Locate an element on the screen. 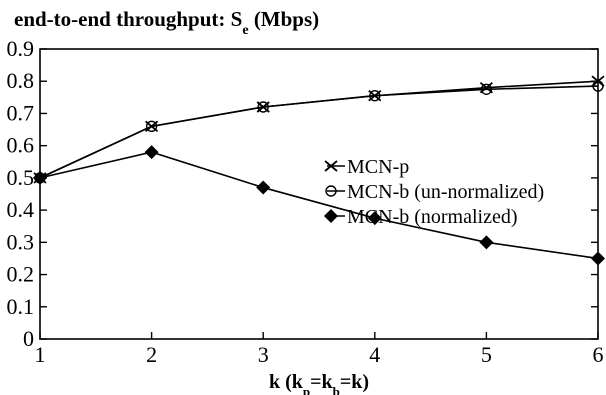 The image size is (606, 395). legend-item: MCN-b (normalized) is located at coordinates (421, 217).